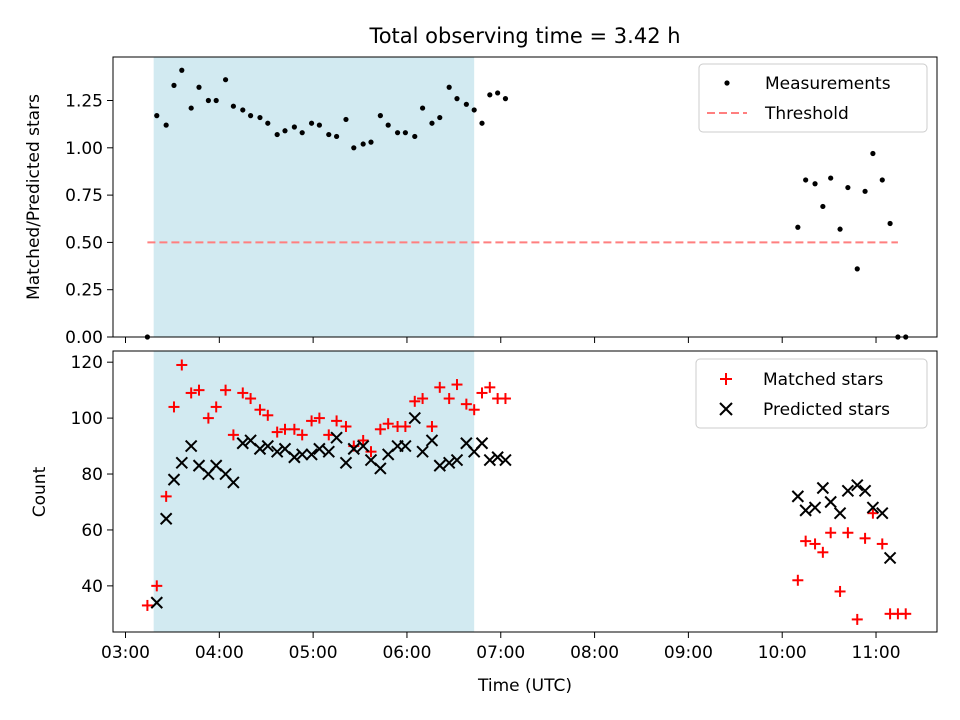 The height and width of the screenshot is (720, 960). Describe the element at coordinates (34, 197) in the screenshot. I see `top-y-axis-label: Matched/Predicted stars` at that location.